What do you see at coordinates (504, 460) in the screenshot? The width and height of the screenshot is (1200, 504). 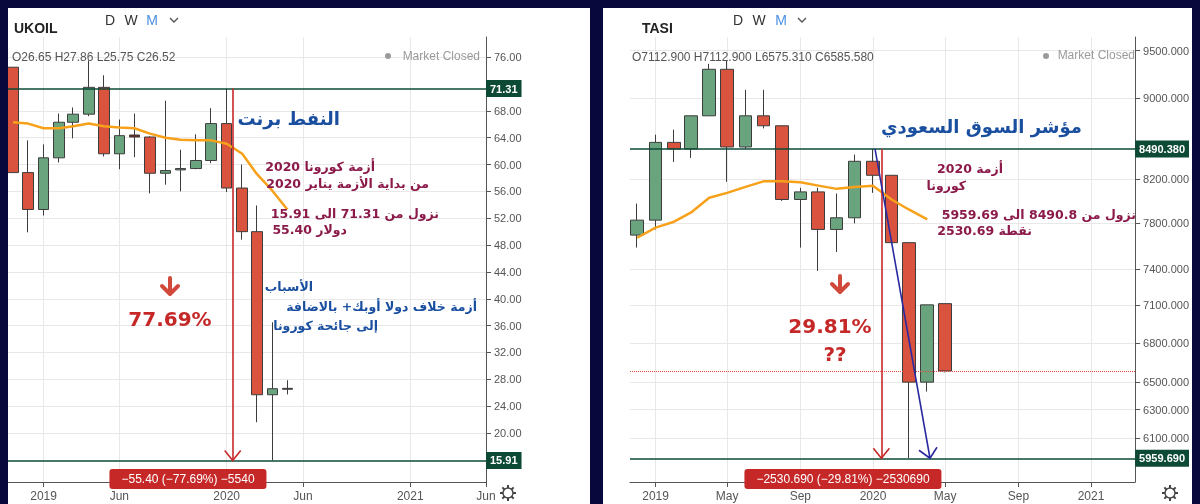 I see `ref-line-label: 15.91` at bounding box center [504, 460].